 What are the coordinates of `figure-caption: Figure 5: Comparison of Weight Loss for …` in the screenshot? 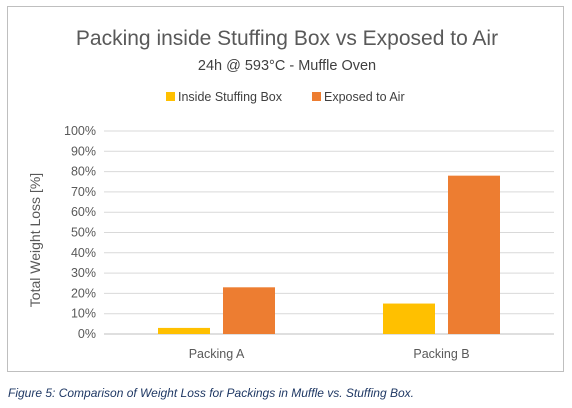 It's located at (211, 393).